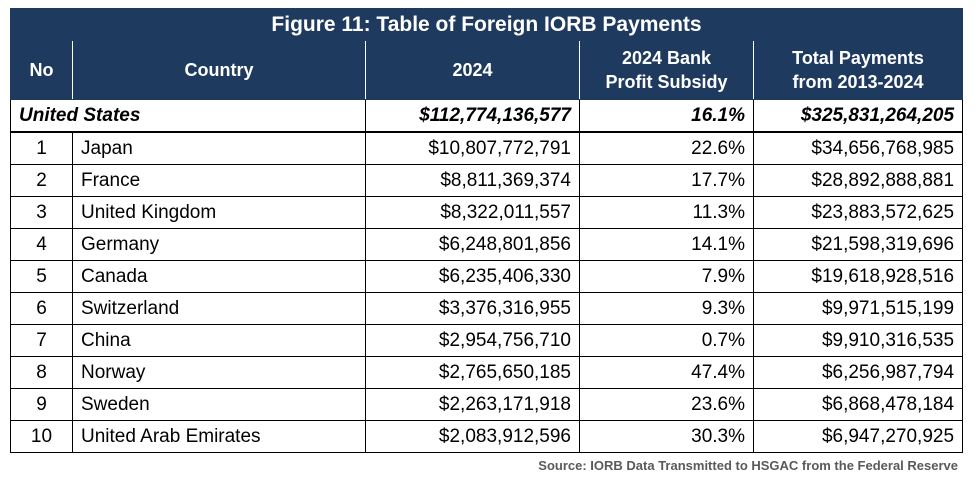  I want to click on row-no: 8, so click(41, 372).